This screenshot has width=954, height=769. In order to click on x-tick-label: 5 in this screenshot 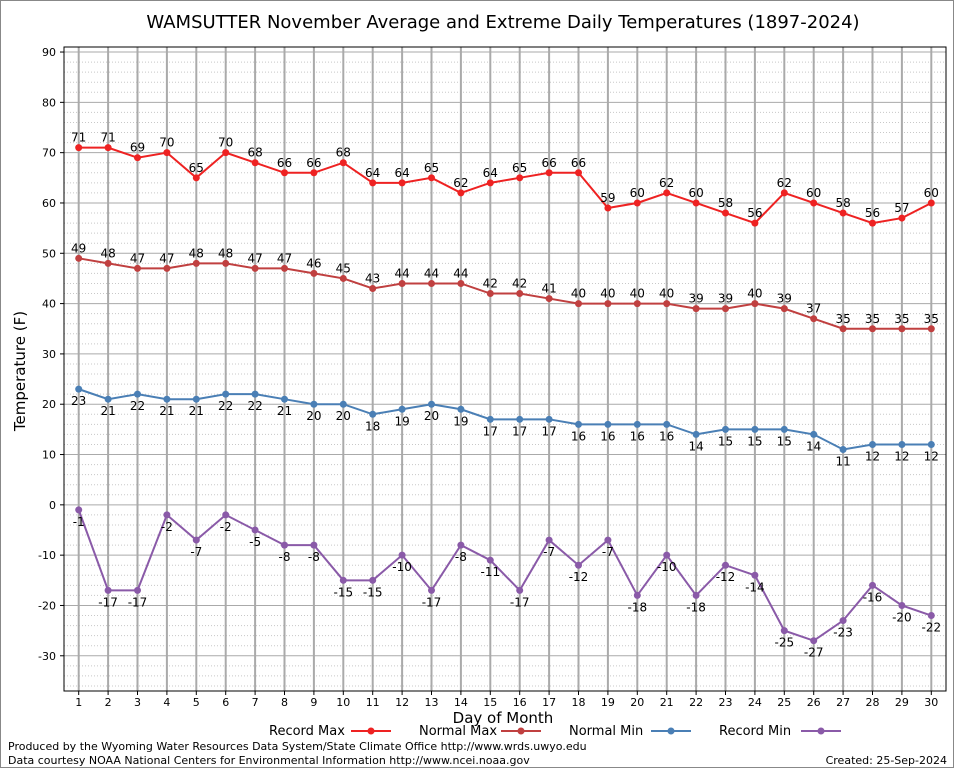, I will do `click(196, 702)`.